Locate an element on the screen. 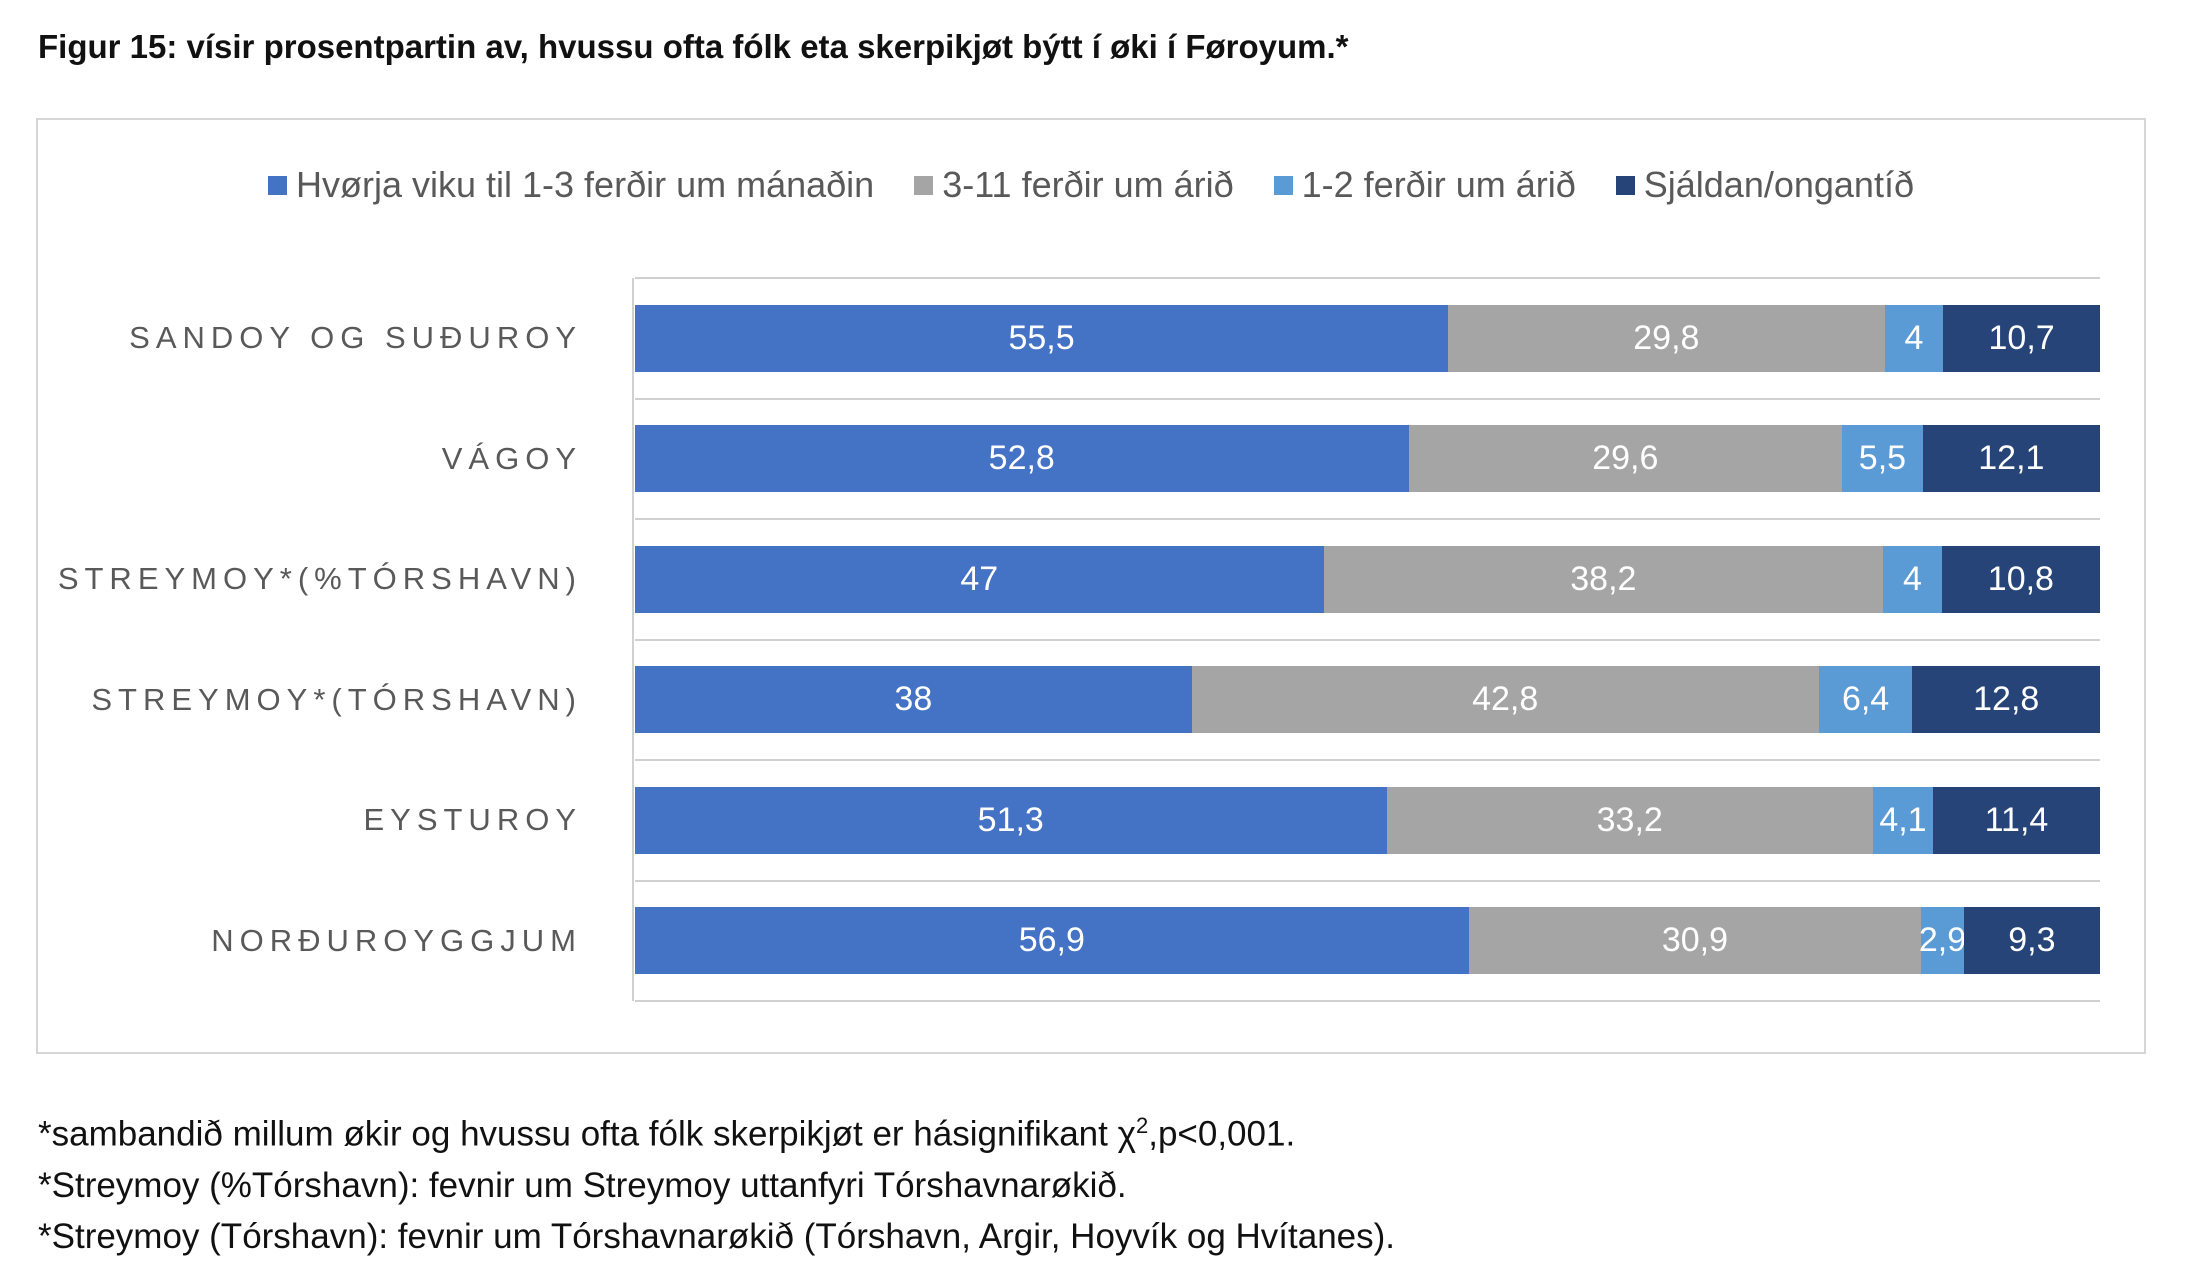  legend-item-4: Sjáldan/ongantíð is located at coordinates (1764, 185).